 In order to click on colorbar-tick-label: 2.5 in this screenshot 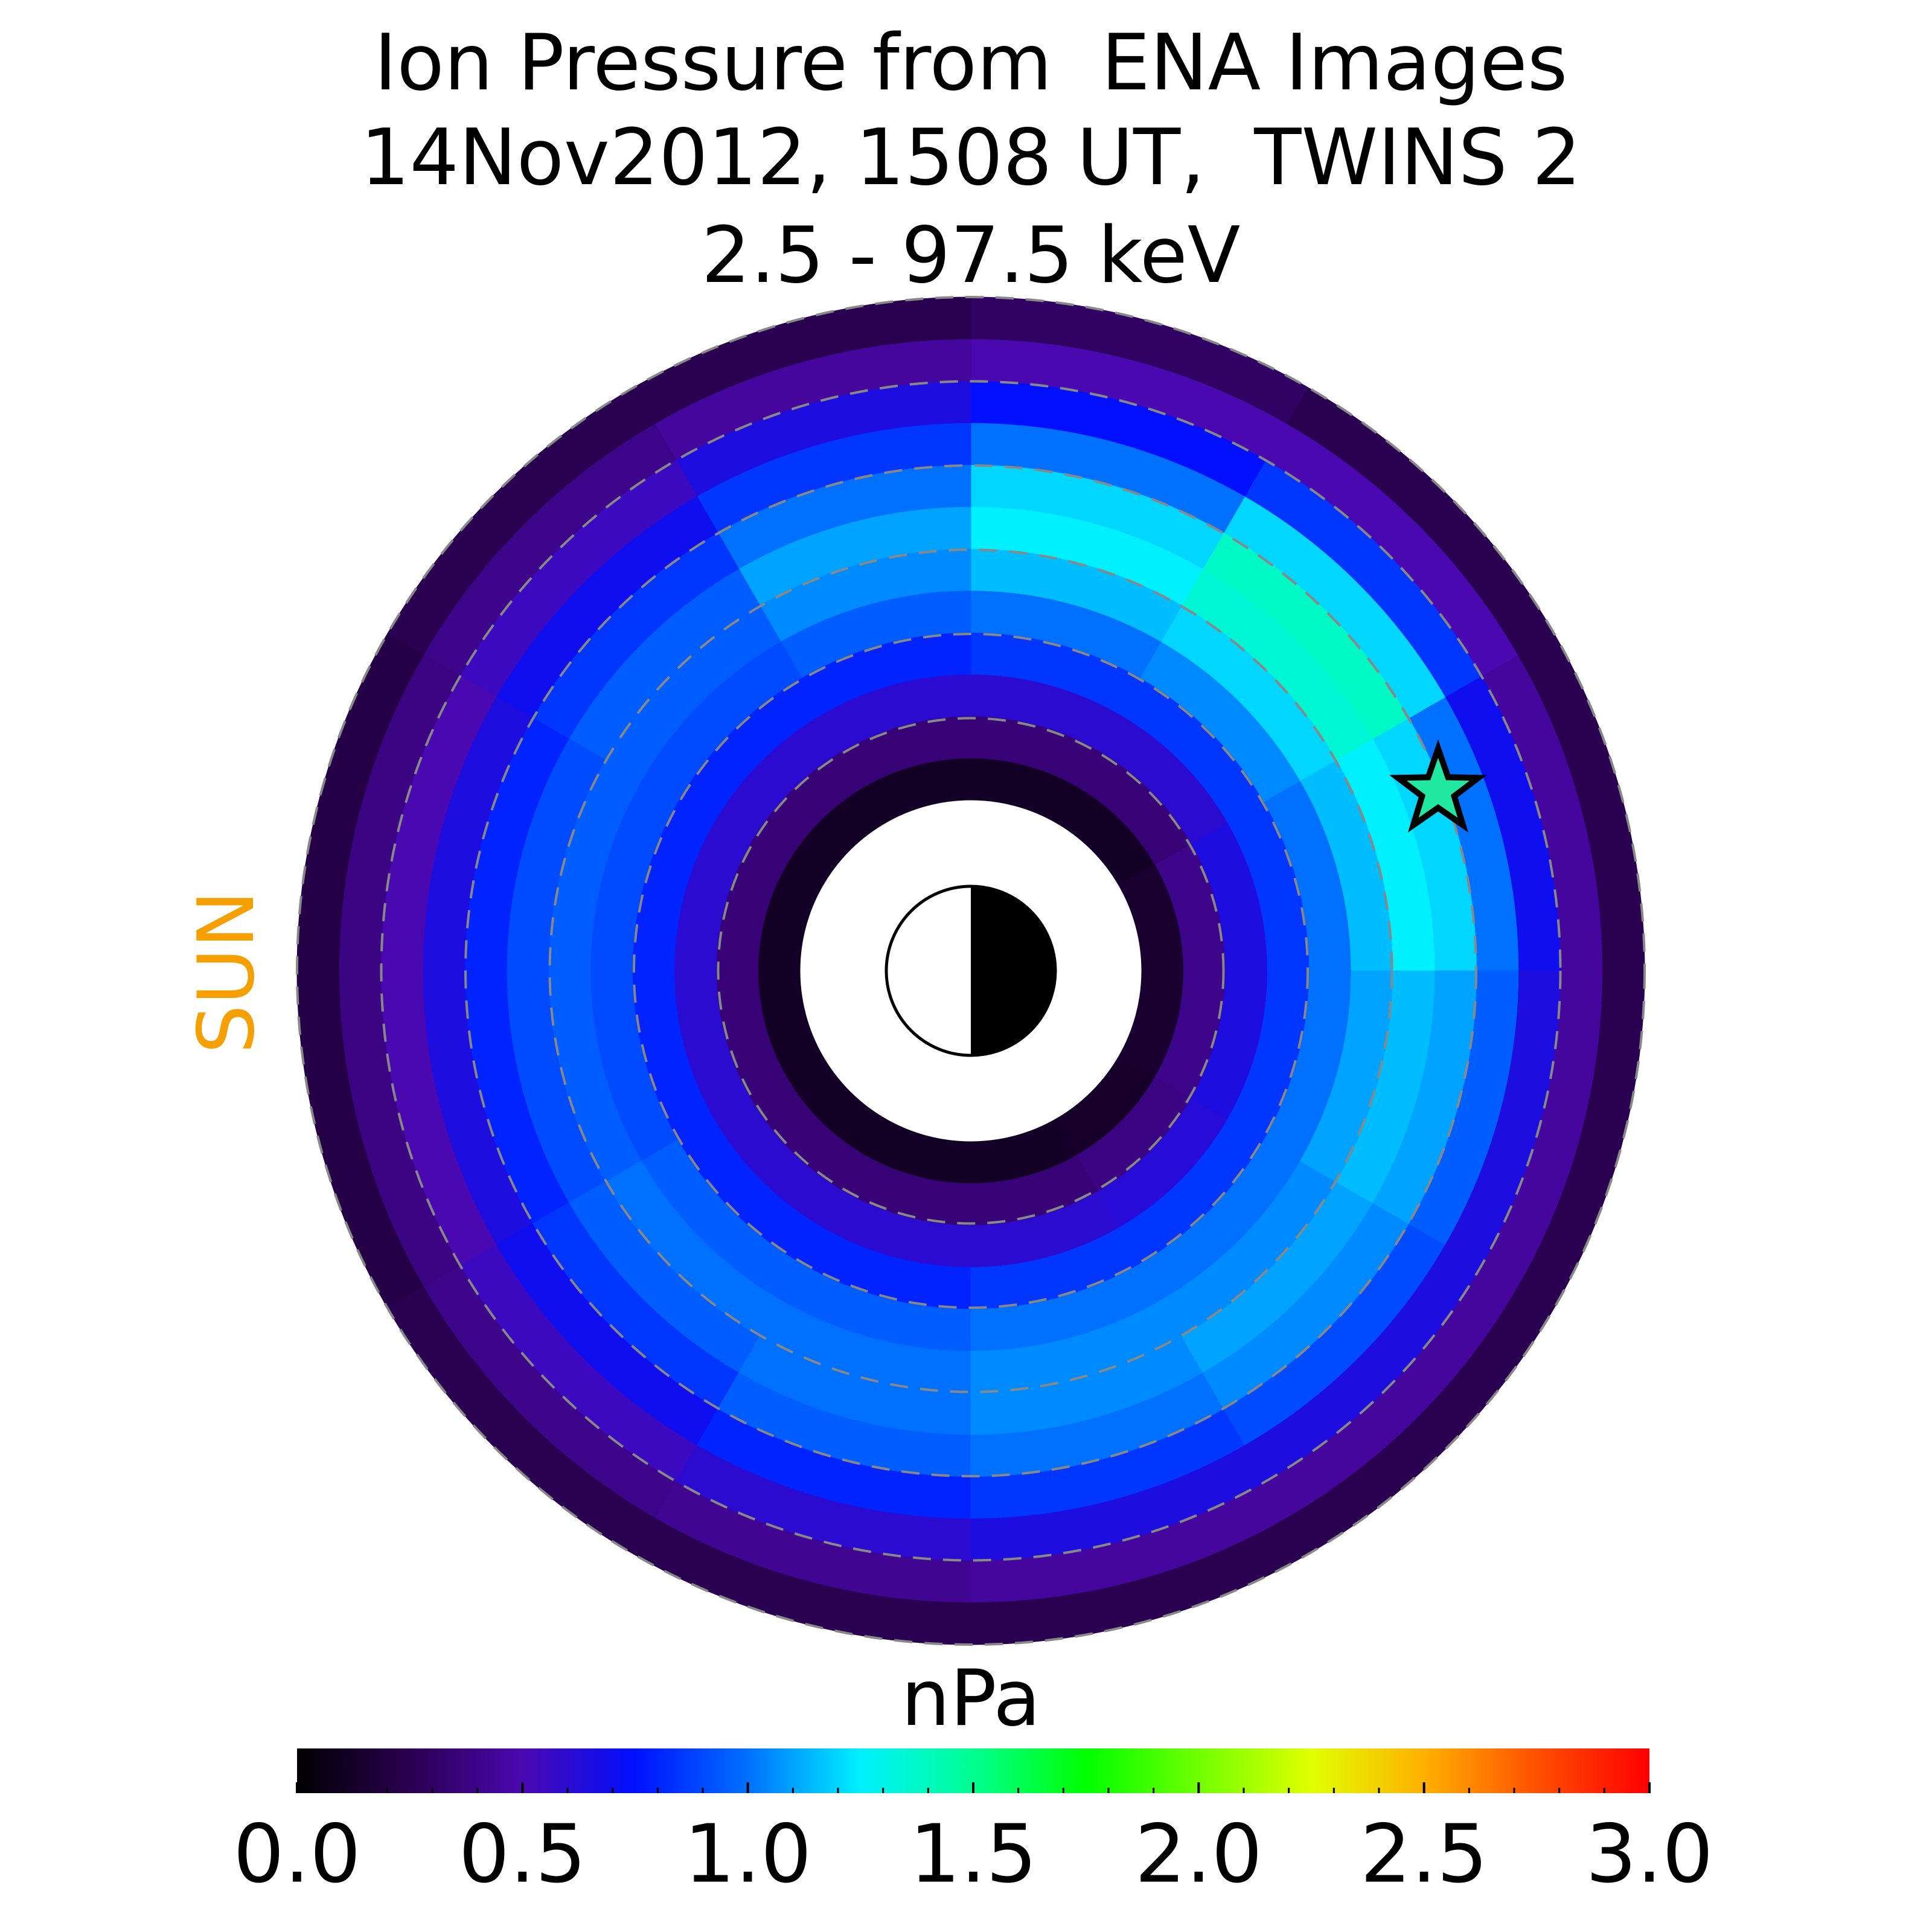, I will do `click(1424, 1855)`.